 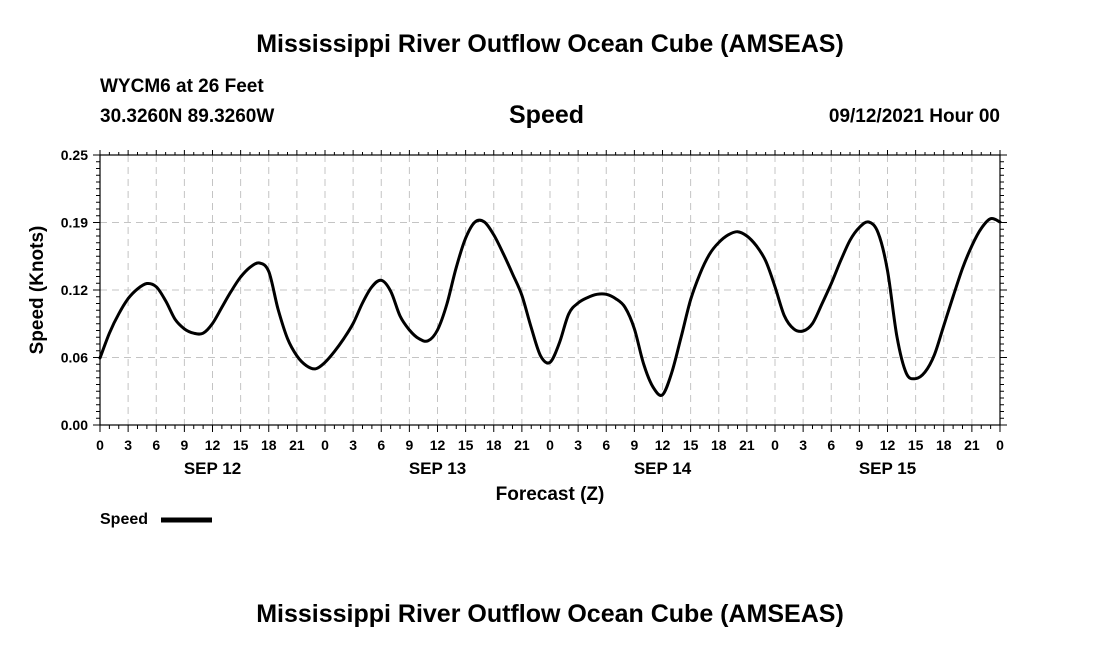 I want to click on variable-title: Speed, so click(x=547, y=115).